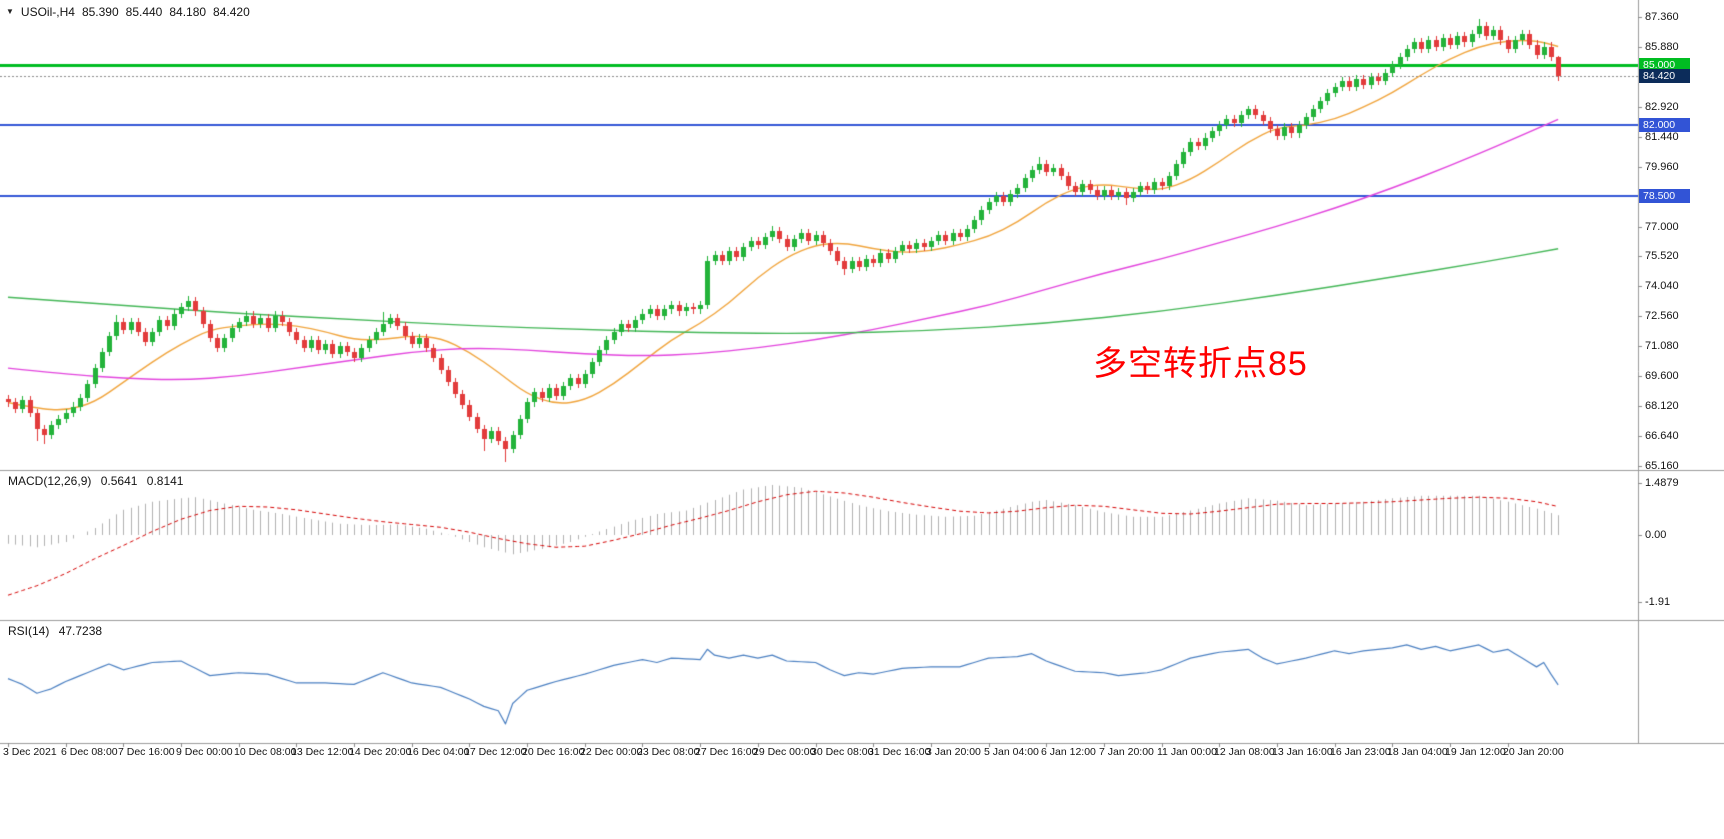 This screenshot has height=839, width=1724. I want to click on time-axis-label: 20 Jan 20:00, so click(1533, 752).